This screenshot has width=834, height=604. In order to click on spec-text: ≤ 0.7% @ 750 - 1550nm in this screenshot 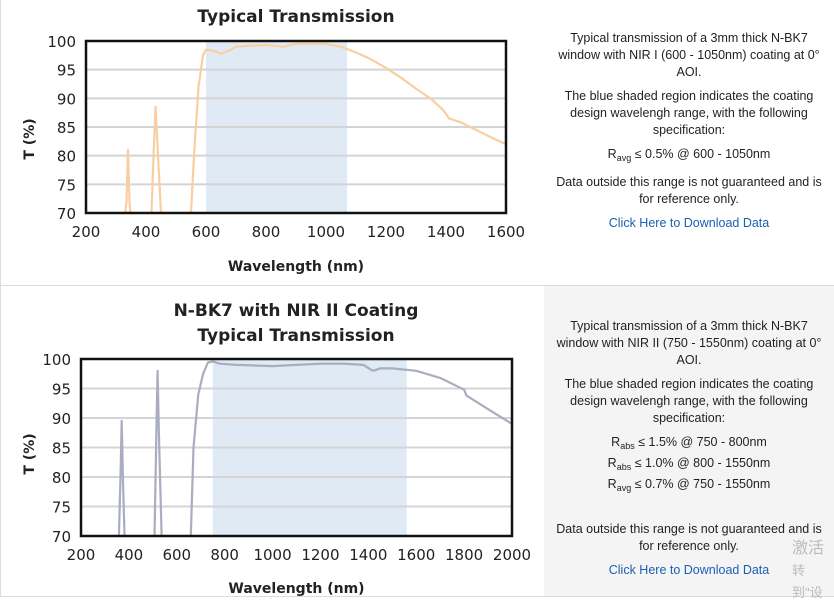, I will do `click(702, 484)`.